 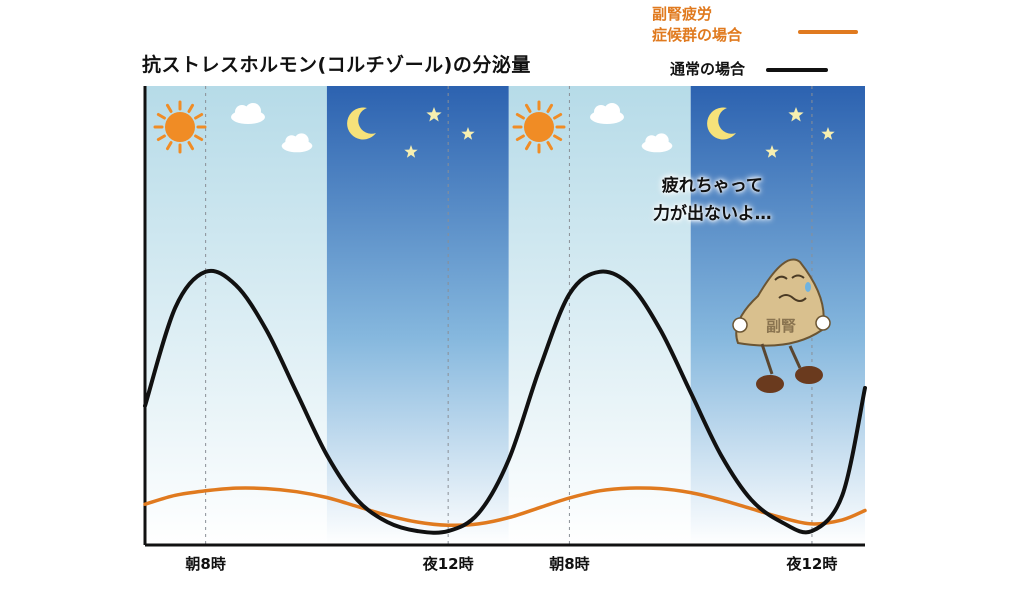 I want to click on speech-line-1: 疲れちゃって, so click(x=712, y=186).